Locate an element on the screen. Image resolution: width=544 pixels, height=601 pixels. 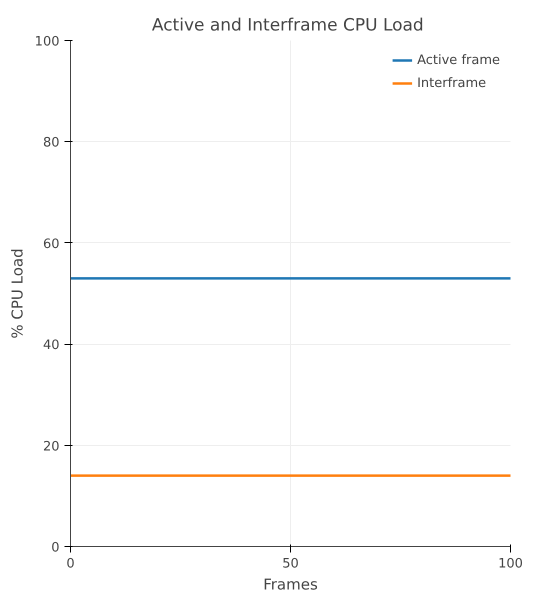
x-axis-title: Frames is located at coordinates (290, 585).